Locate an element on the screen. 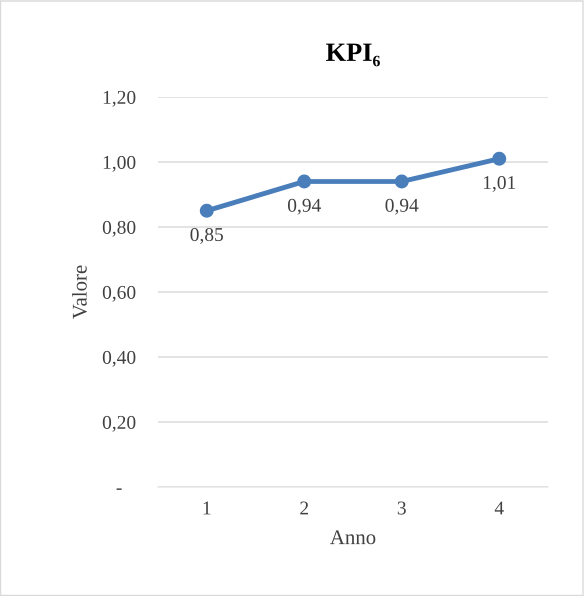 The width and height of the screenshot is (584, 596). y-tick-label: 0,80 is located at coordinates (119, 228).